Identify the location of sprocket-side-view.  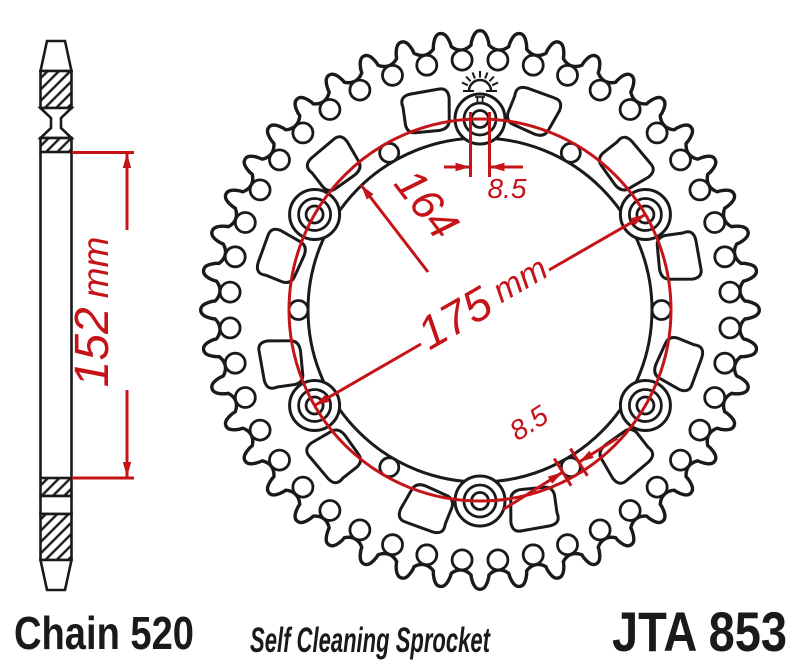
(56, 315).